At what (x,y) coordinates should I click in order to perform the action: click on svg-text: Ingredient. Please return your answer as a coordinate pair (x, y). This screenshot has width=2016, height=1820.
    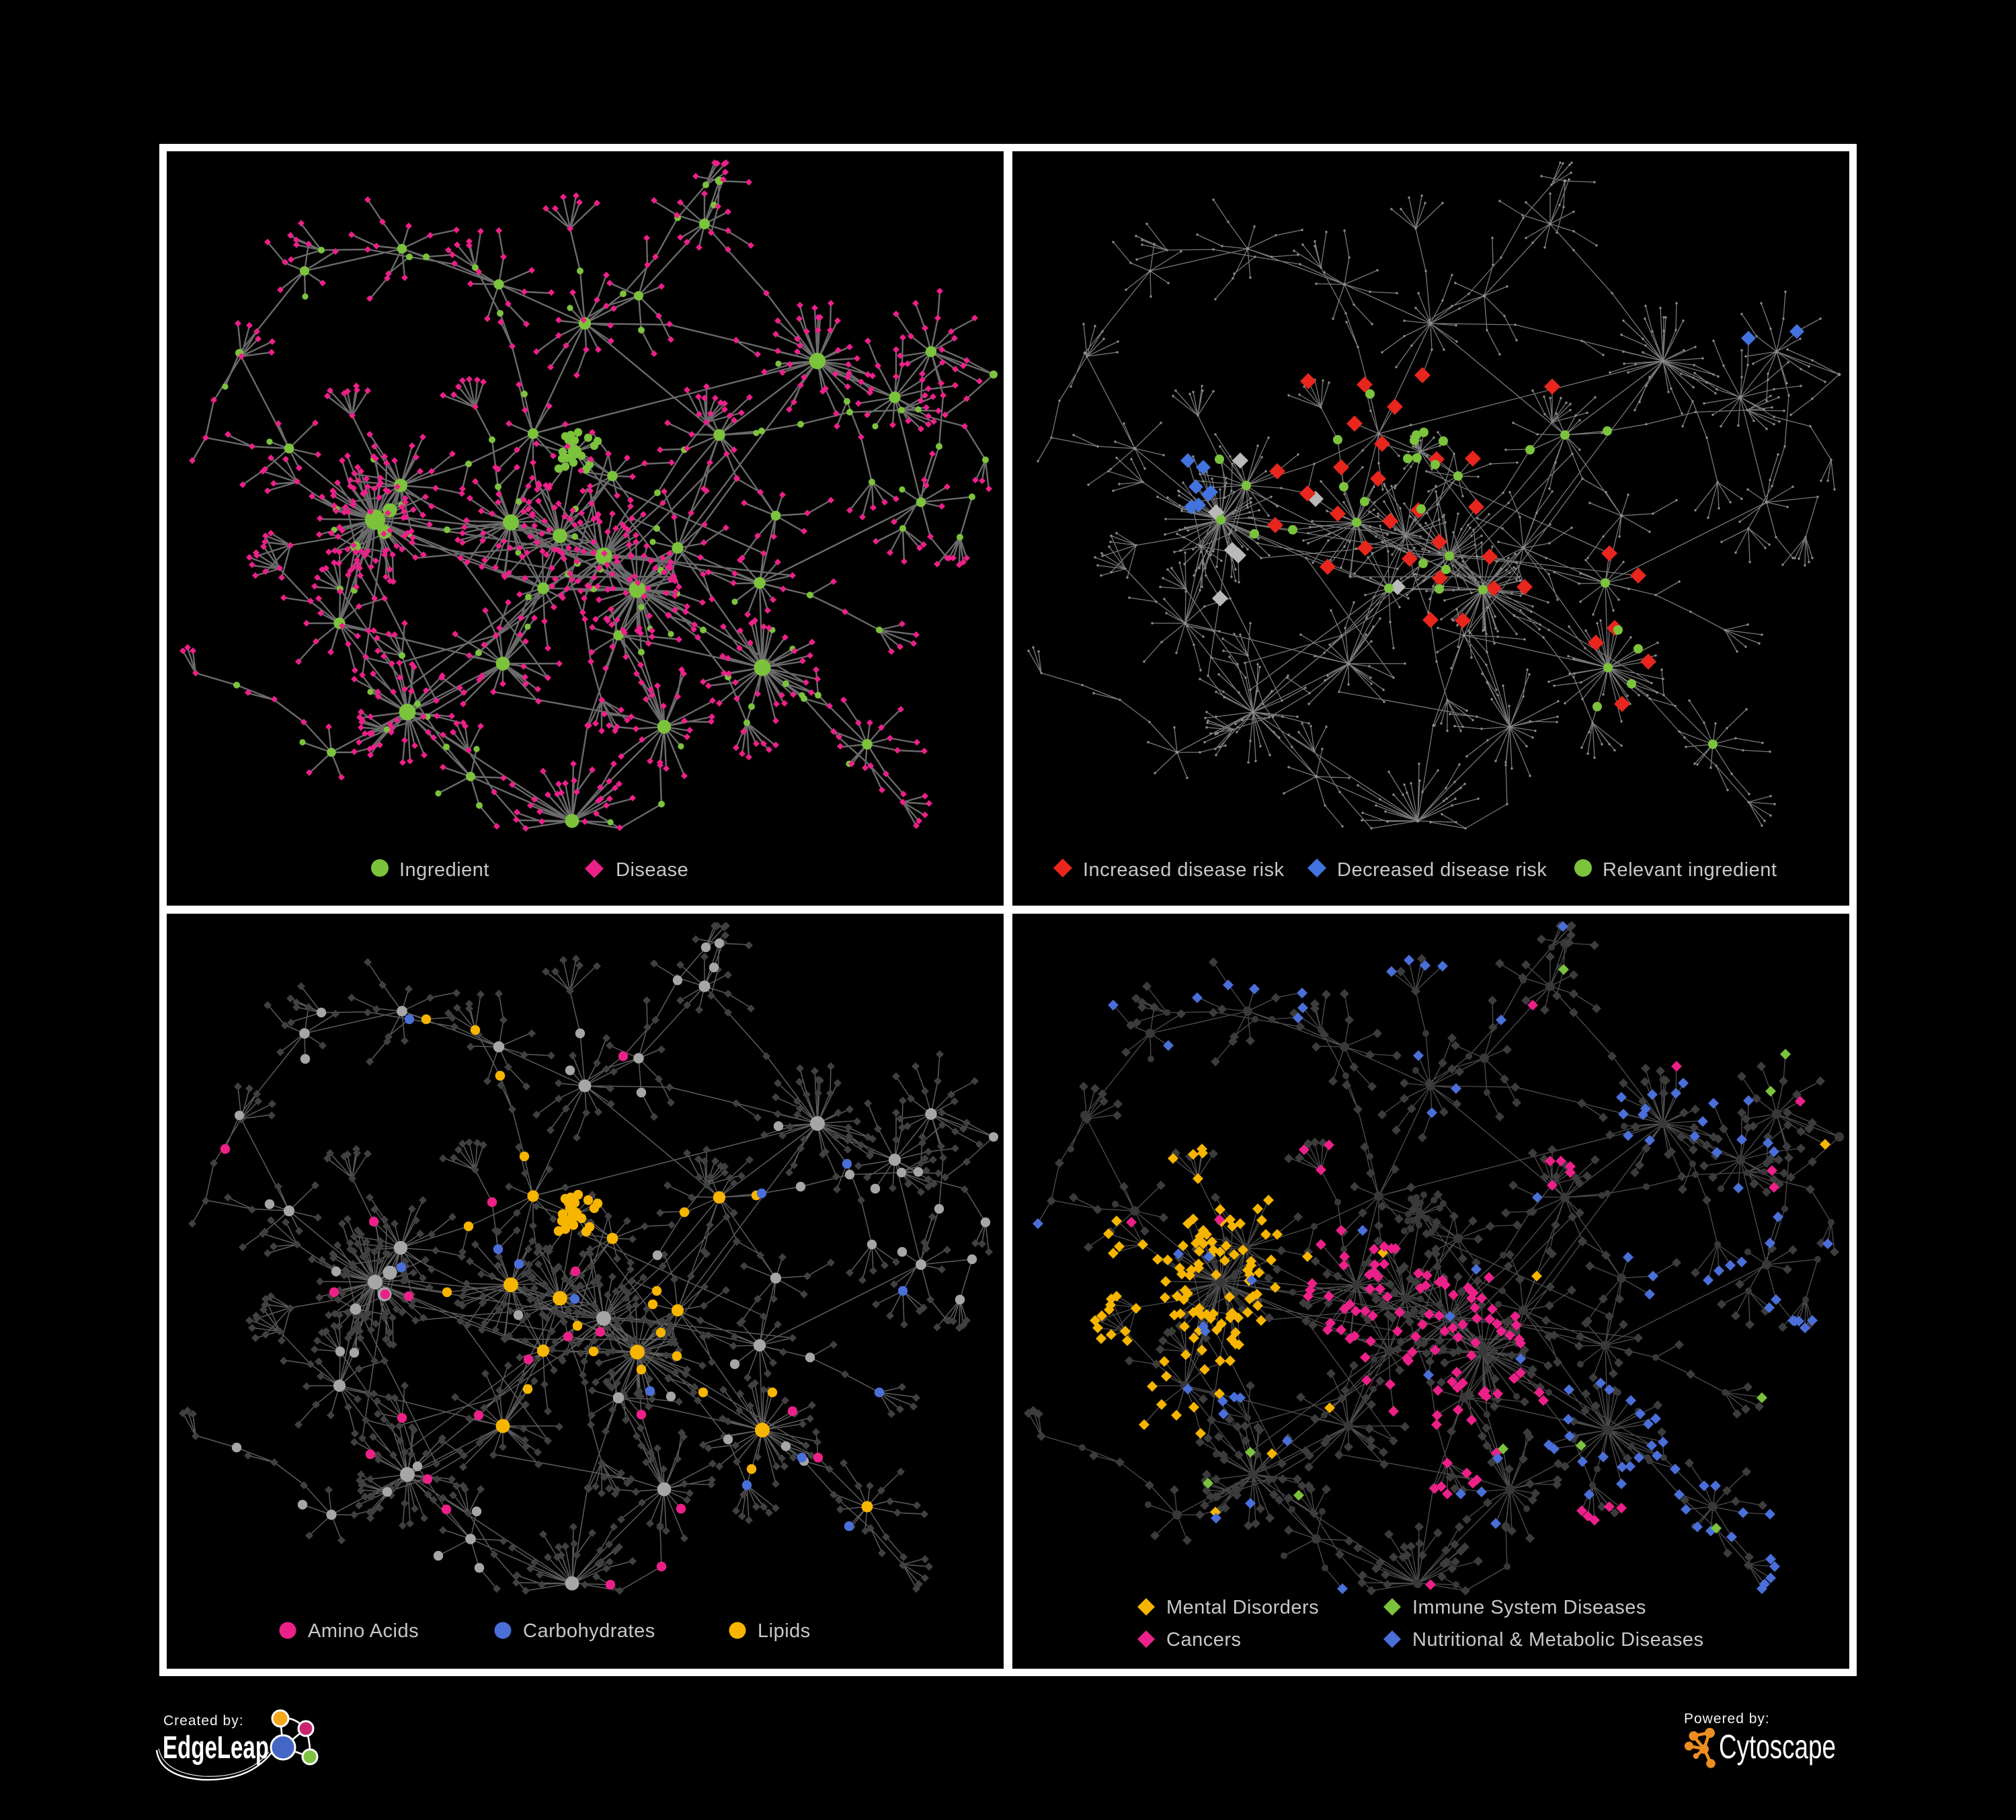
    Looking at the image, I should click on (444, 870).